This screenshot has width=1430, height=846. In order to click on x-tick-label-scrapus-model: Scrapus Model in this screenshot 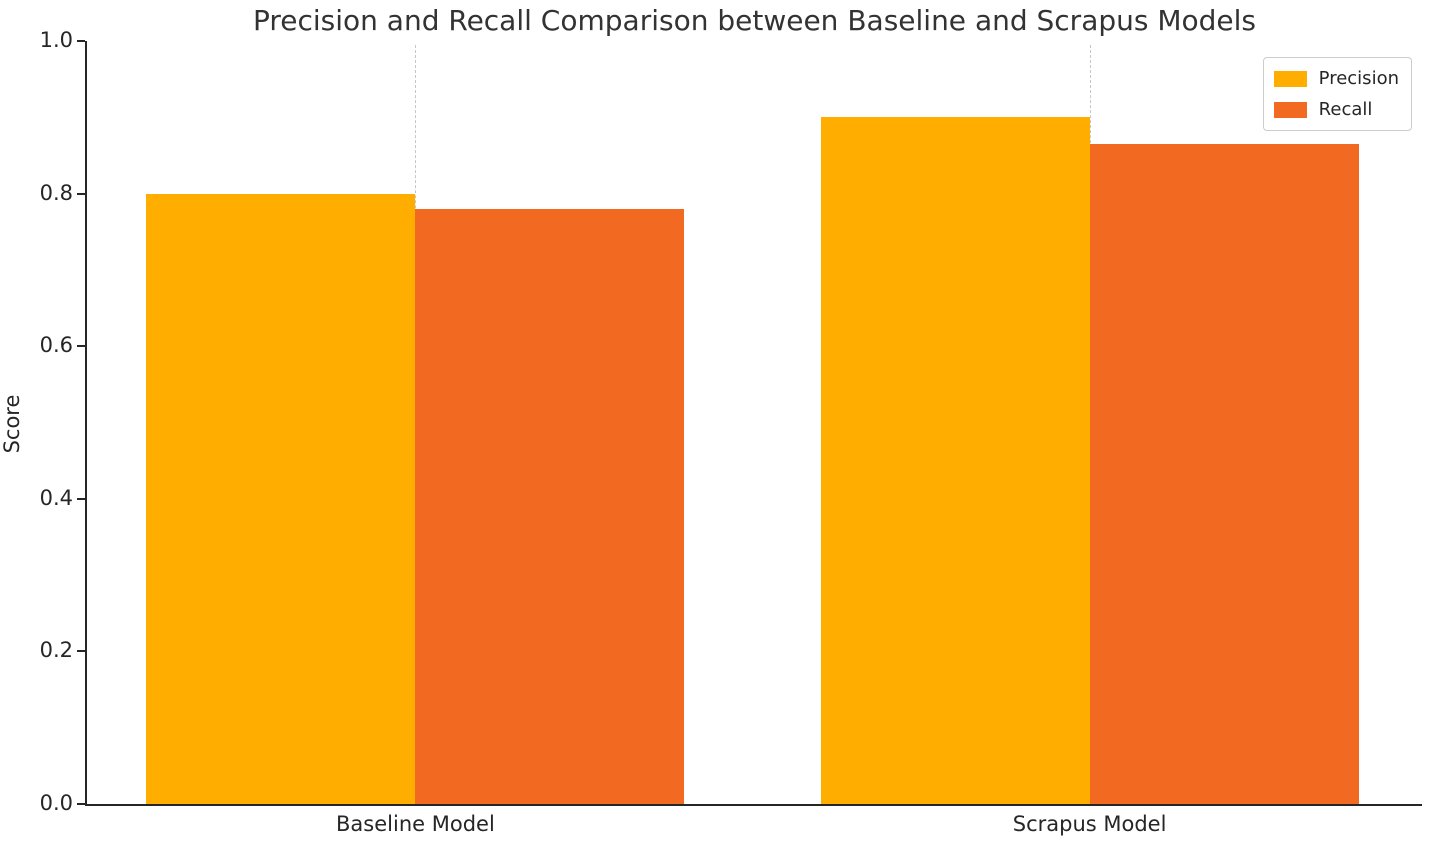, I will do `click(1089, 824)`.